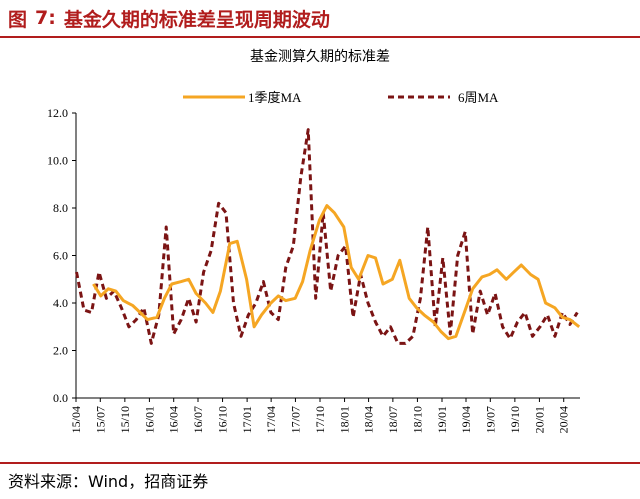  I want to click on x-tick-label: 19/04, so click(466, 419).